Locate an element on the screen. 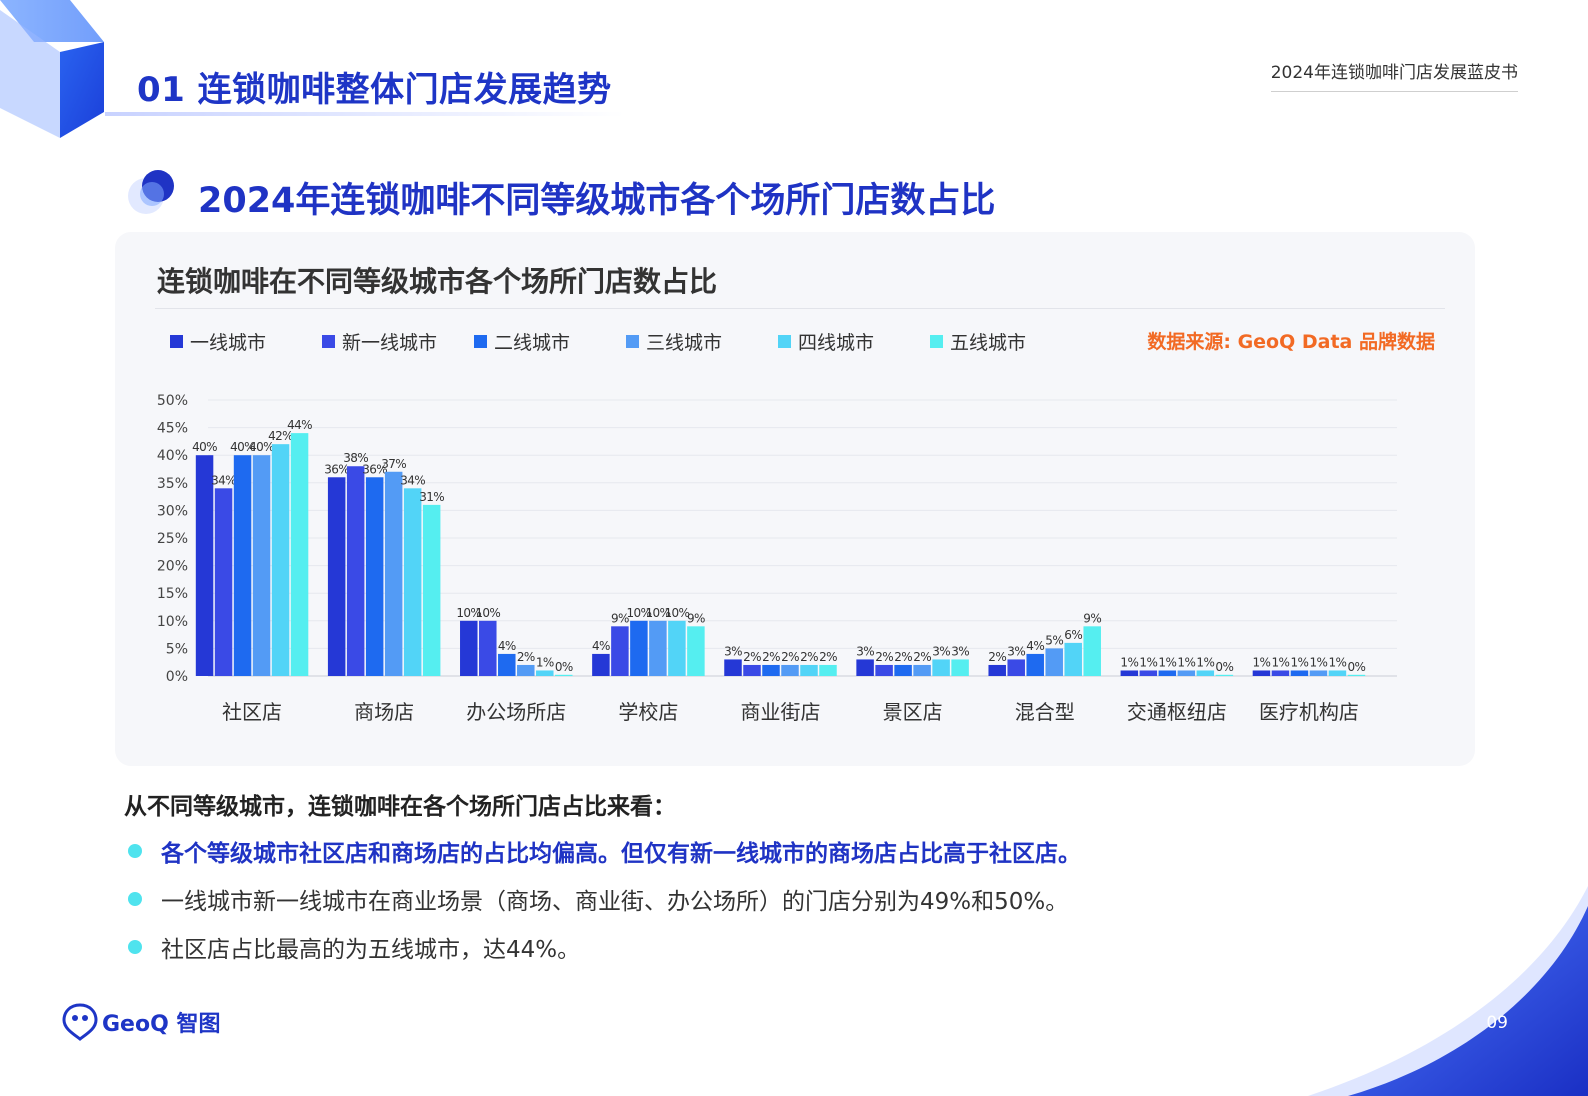  data-label: 36% is located at coordinates (374, 469).